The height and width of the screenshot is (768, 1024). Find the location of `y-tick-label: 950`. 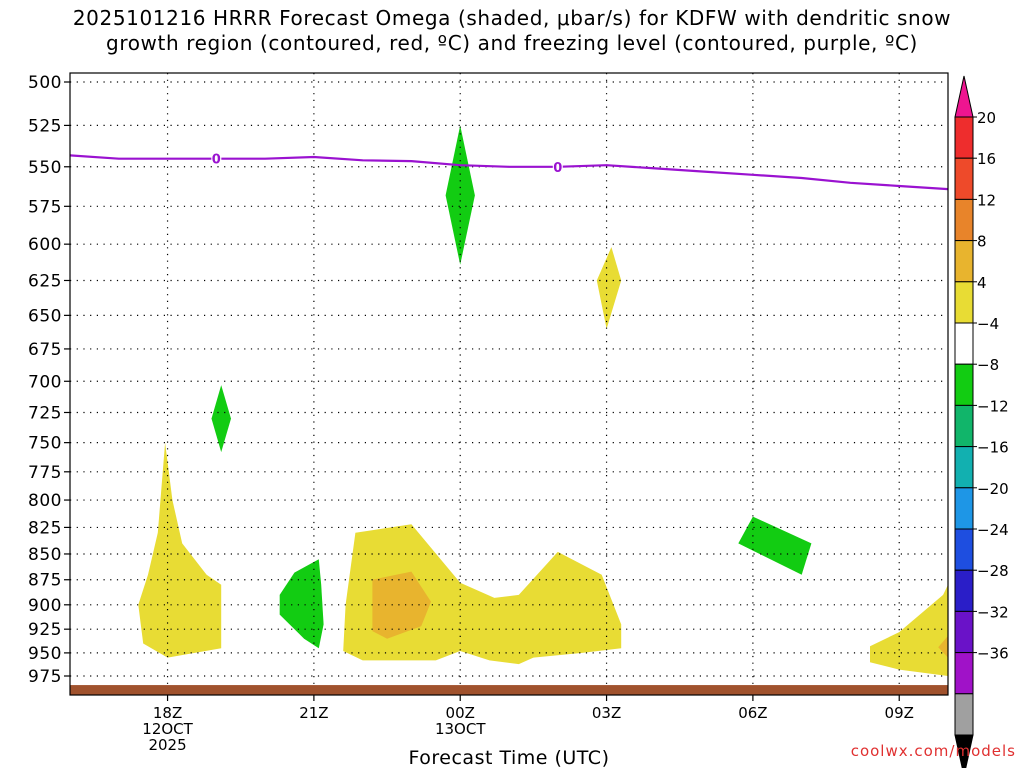

y-tick-label: 950 is located at coordinates (45, 654).